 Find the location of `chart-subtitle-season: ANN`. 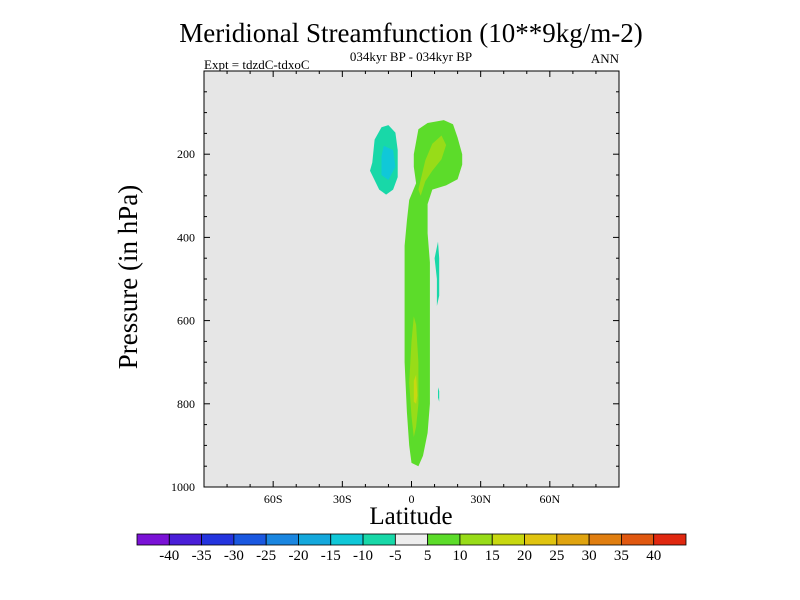

chart-subtitle-season: ANN is located at coordinates (605, 58).